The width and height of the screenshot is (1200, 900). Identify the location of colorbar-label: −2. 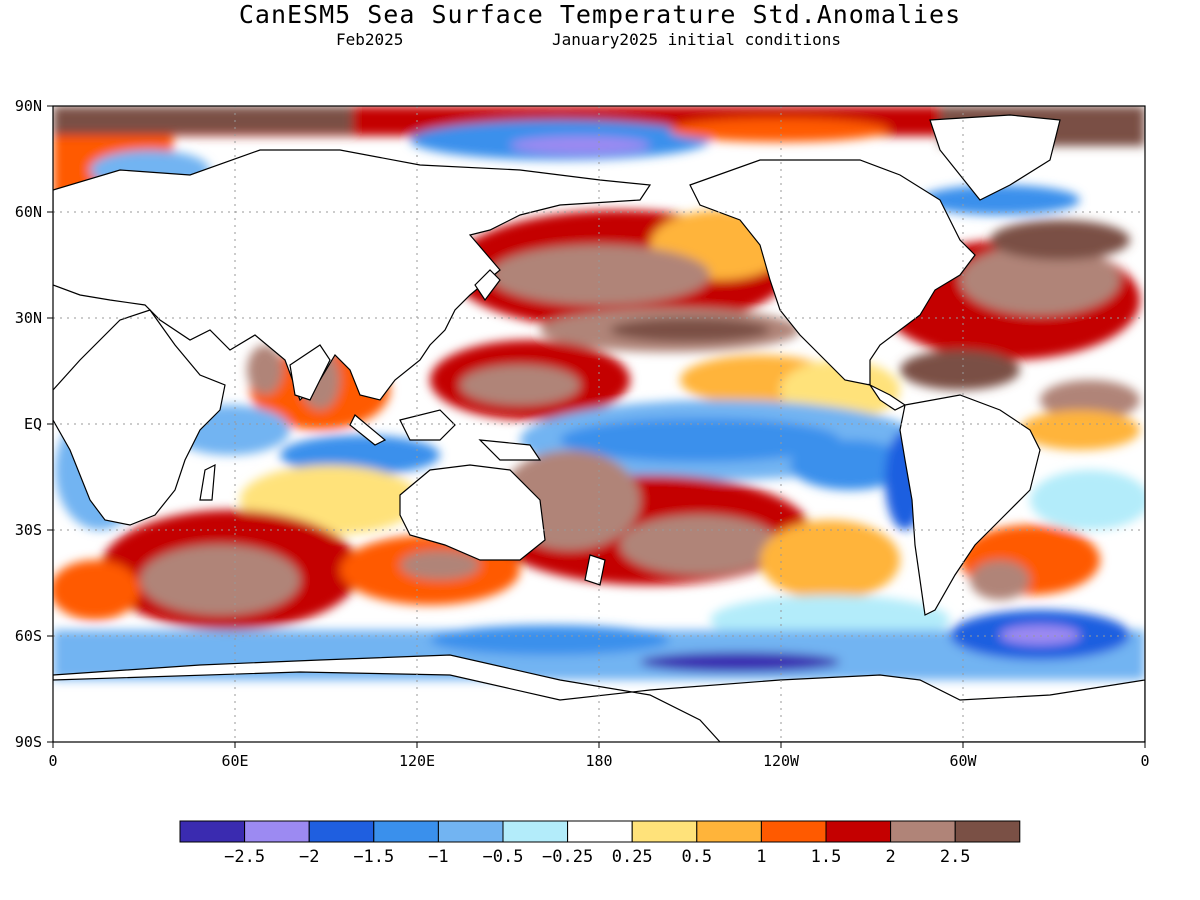
(309, 857).